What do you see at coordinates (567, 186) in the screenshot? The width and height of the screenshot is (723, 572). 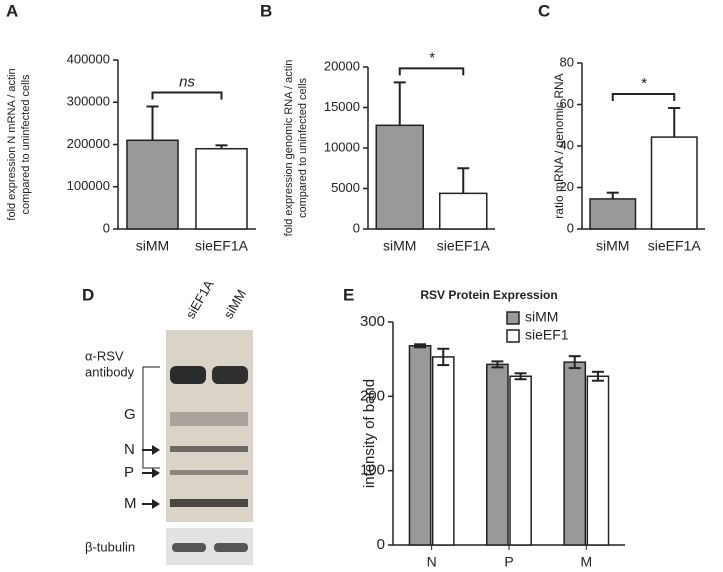 I see `y-tick-label: 20` at bounding box center [567, 186].